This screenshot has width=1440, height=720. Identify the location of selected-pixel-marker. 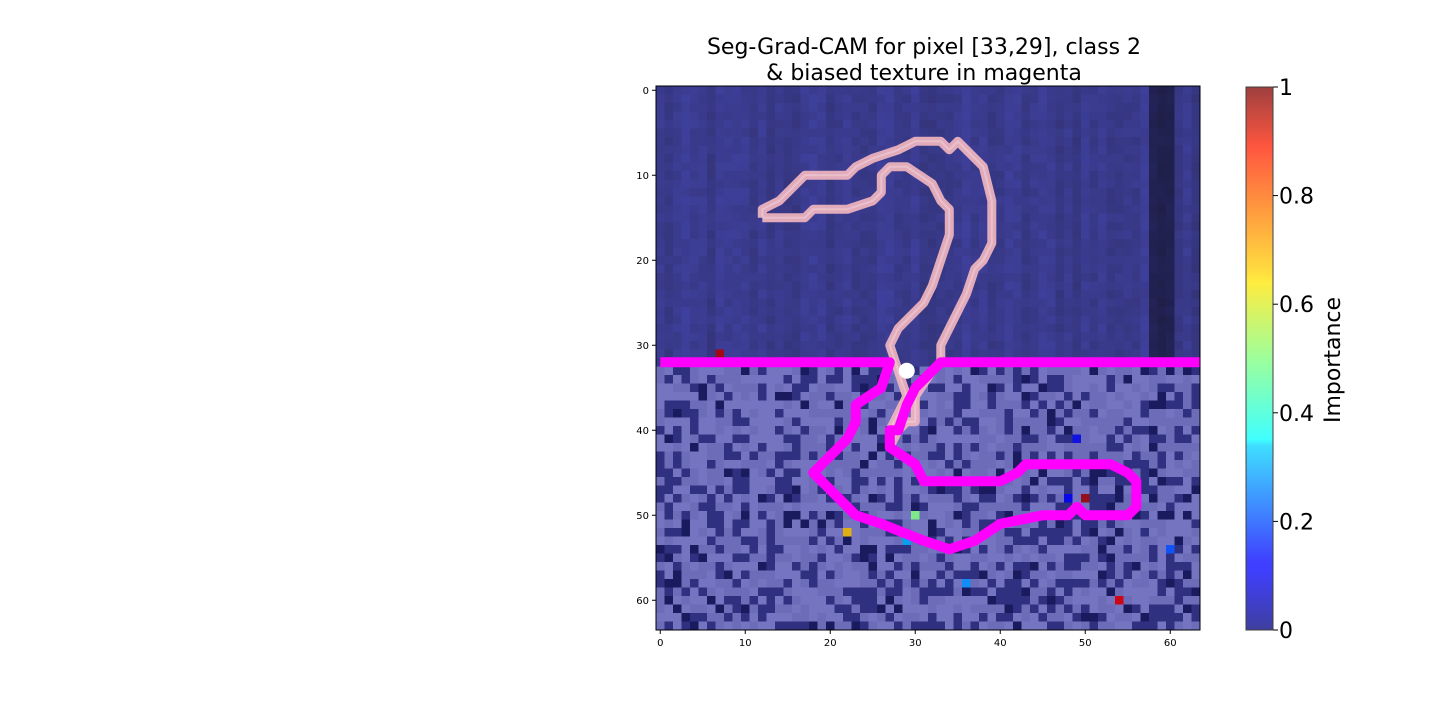
(906, 370).